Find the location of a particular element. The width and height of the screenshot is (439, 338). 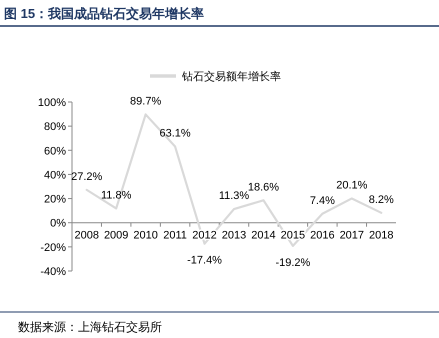

data-label: 20.1% is located at coordinates (352, 185).